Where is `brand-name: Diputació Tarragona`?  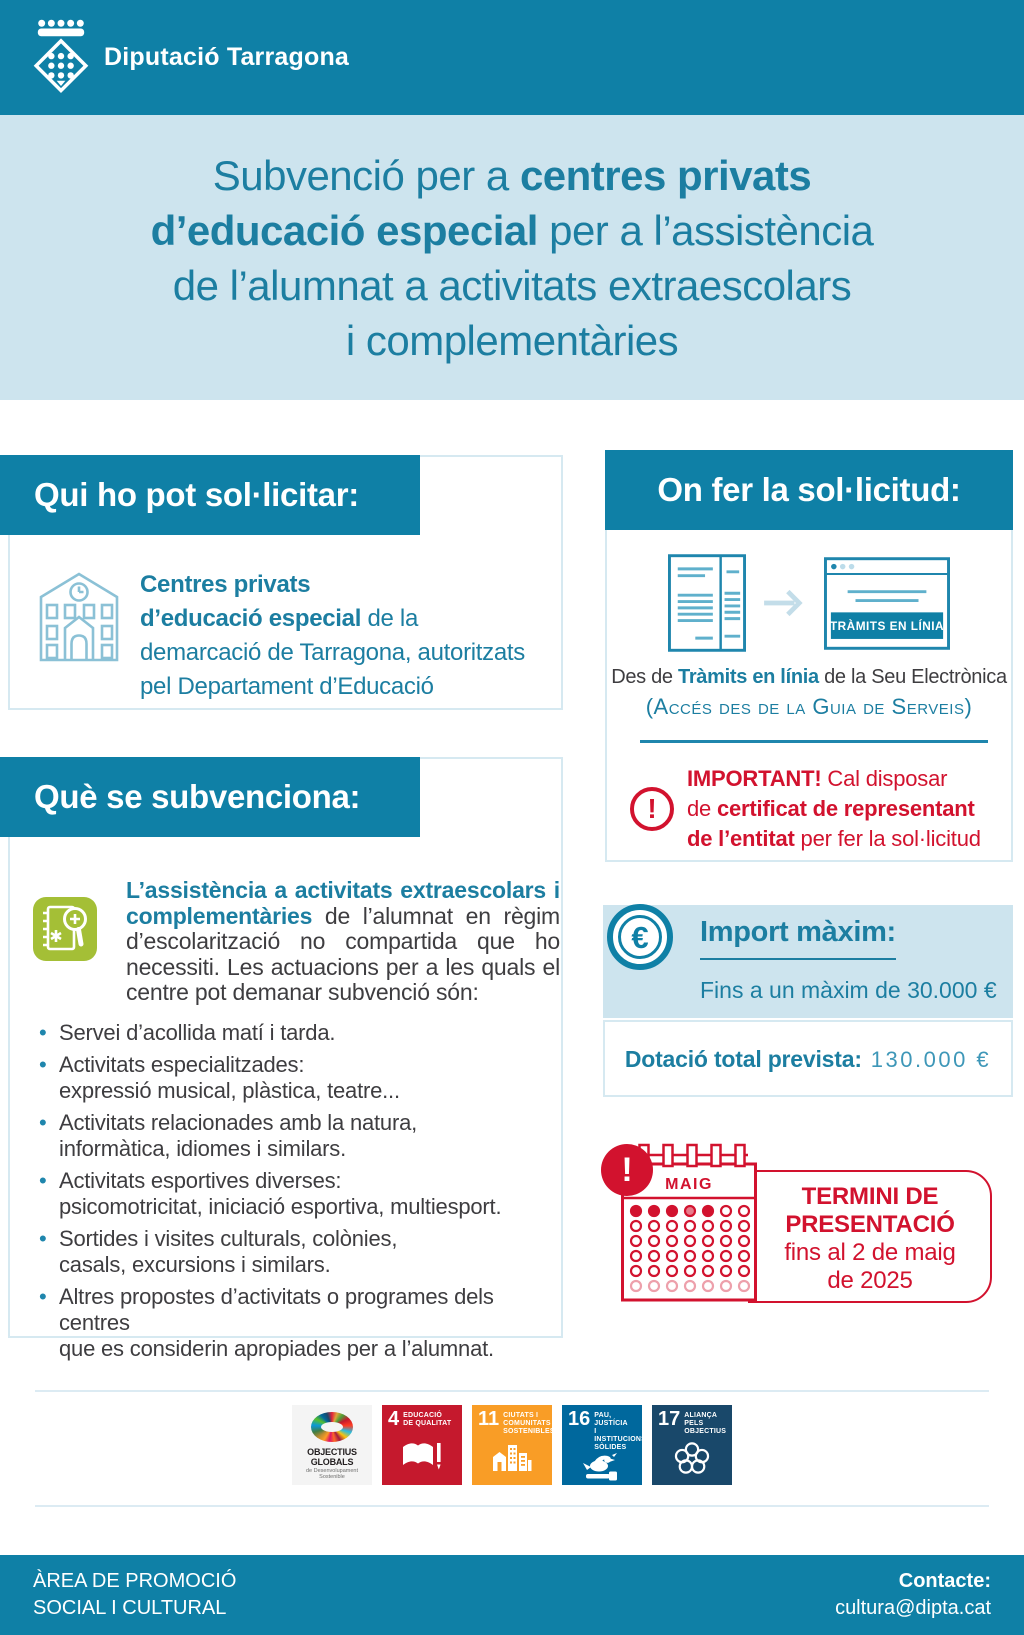
brand-name: Diputació Tarragona is located at coordinates (227, 57).